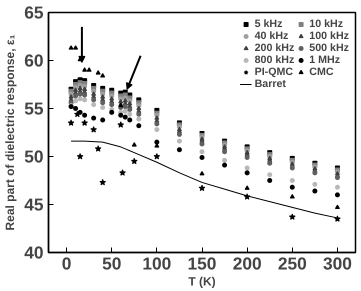 The height and width of the screenshot is (291, 361). What do you see at coordinates (202, 264) in the screenshot?
I see `x-tick-label: 150` at bounding box center [202, 264].